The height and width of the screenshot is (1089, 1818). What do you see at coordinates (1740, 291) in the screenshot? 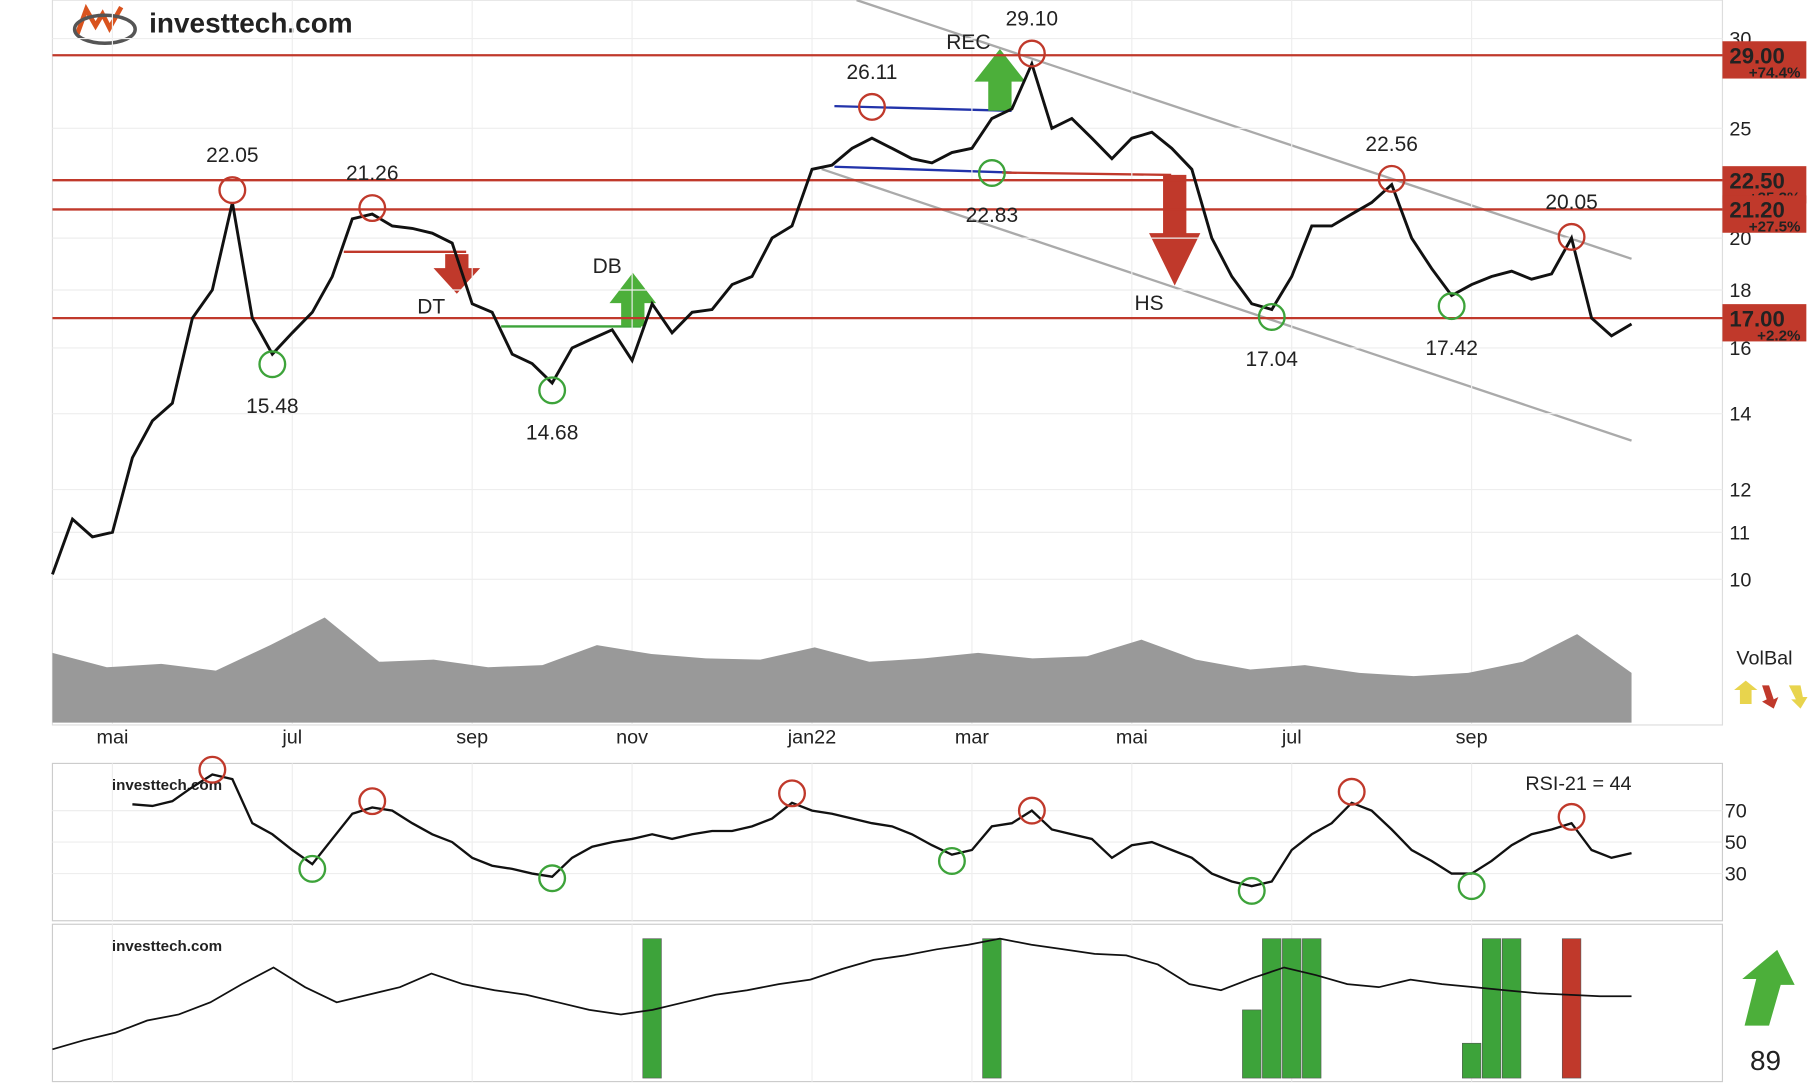
I see `y-tick-label: 18` at bounding box center [1740, 291].